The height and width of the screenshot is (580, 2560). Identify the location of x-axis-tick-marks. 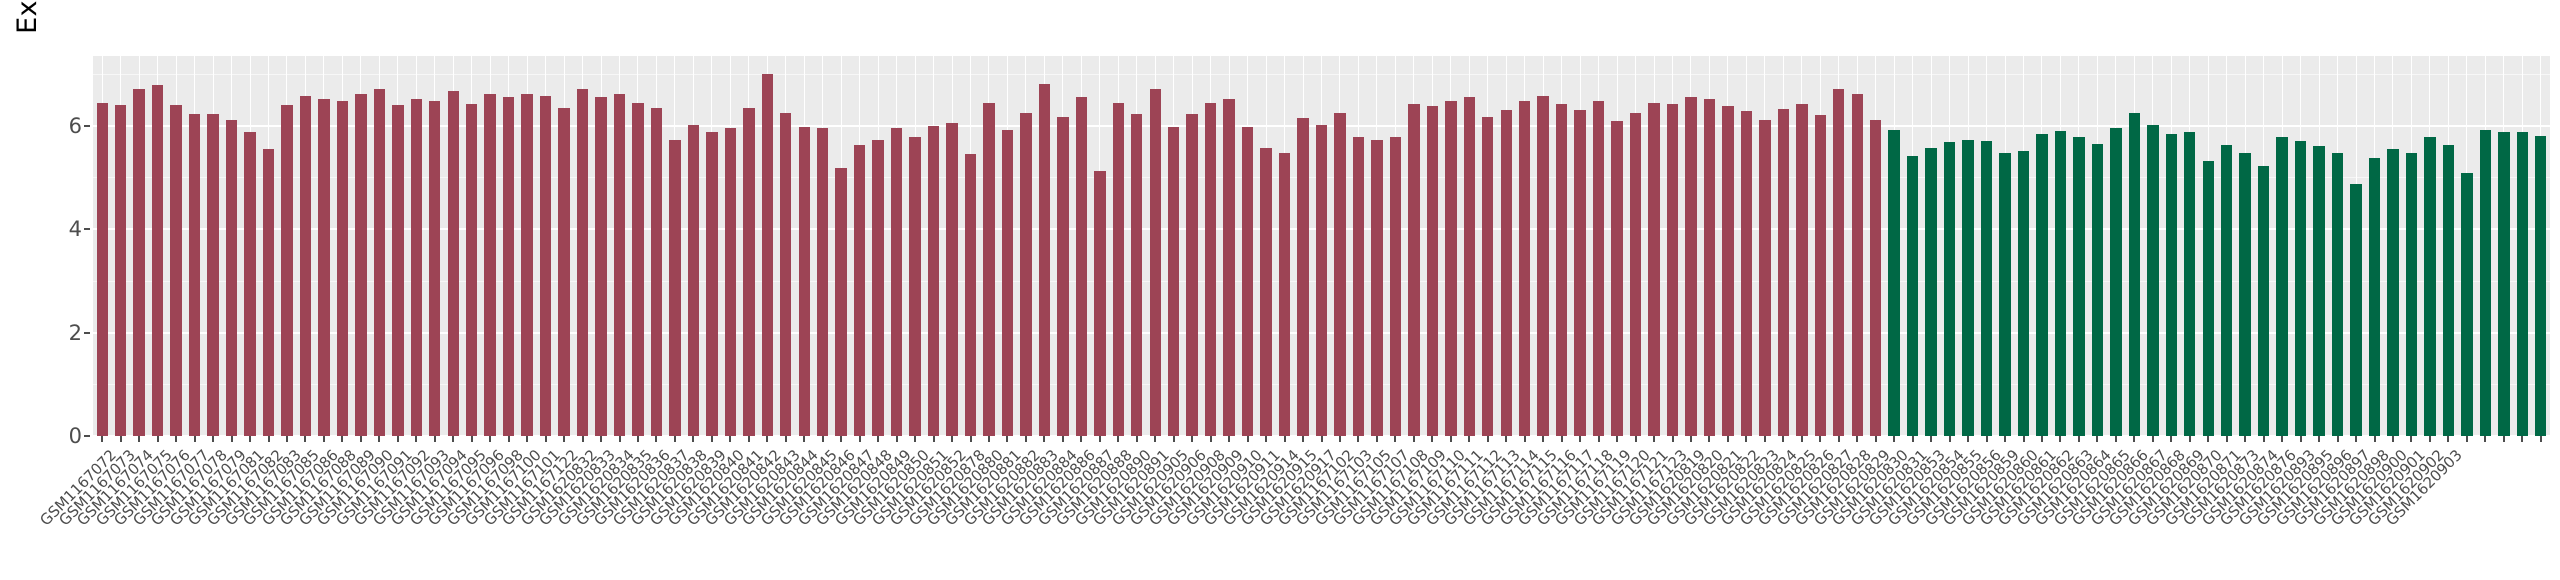
(1321, 441).